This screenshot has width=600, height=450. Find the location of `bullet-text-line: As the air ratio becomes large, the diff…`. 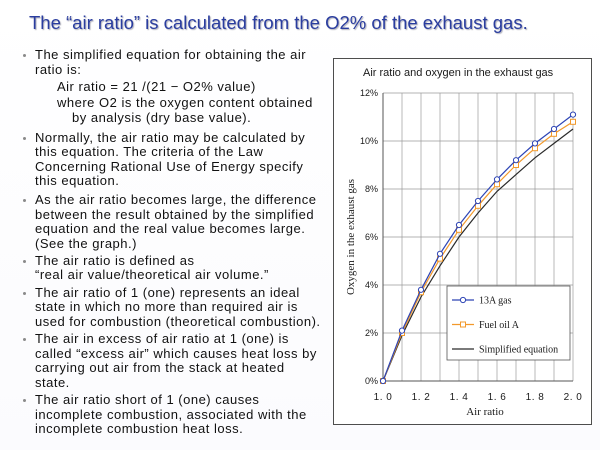

bullet-text-line: As the air ratio becomes large, the diff… is located at coordinates (176, 199).